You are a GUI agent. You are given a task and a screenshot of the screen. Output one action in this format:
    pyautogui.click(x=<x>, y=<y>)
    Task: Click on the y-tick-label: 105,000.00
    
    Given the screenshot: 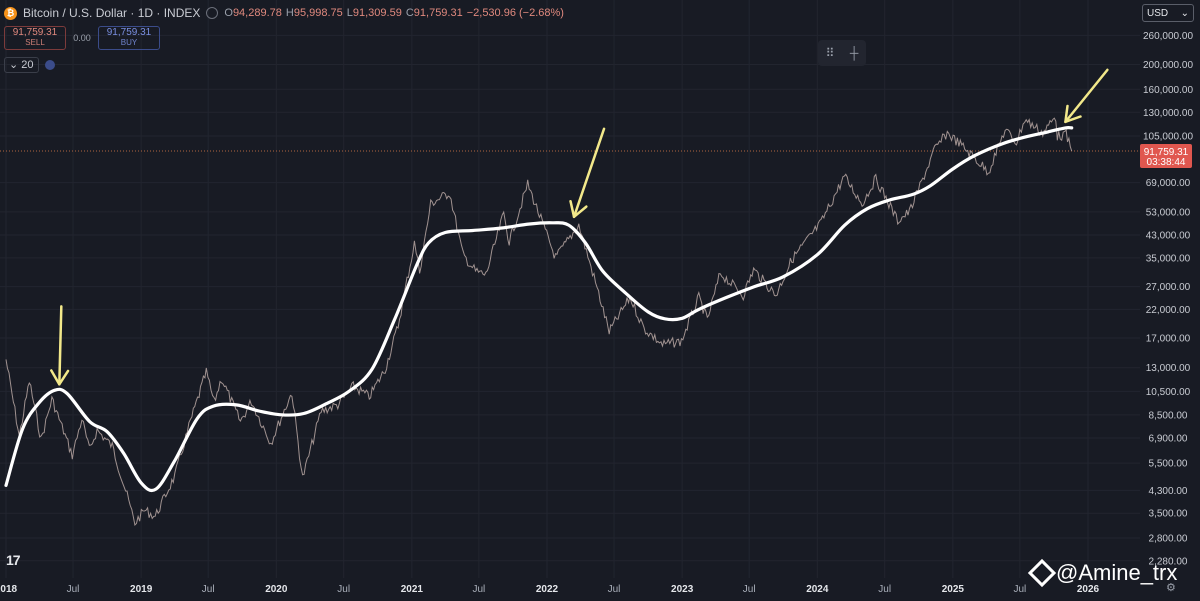 What is the action you would take?
    pyautogui.click(x=1168, y=137)
    